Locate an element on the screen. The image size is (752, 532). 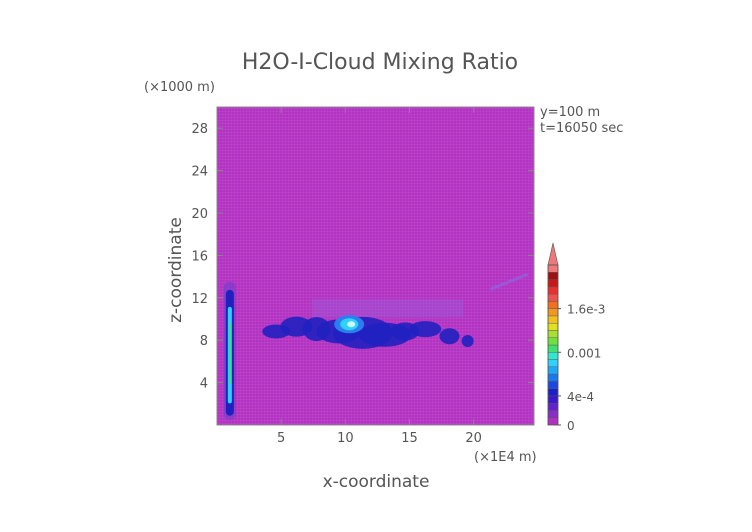
colorbar-frame is located at coordinates (553, 345).